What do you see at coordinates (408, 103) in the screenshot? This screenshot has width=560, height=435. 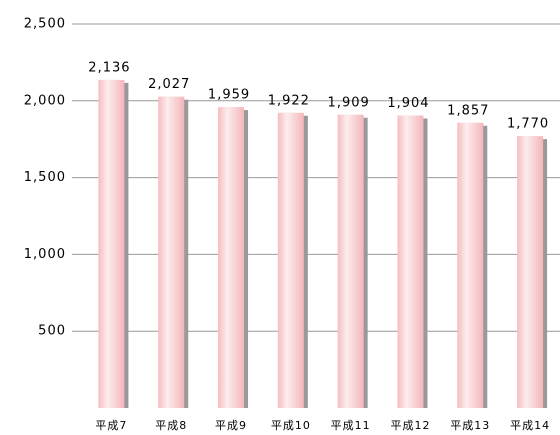 I see `value-label: 1,904` at bounding box center [408, 103].